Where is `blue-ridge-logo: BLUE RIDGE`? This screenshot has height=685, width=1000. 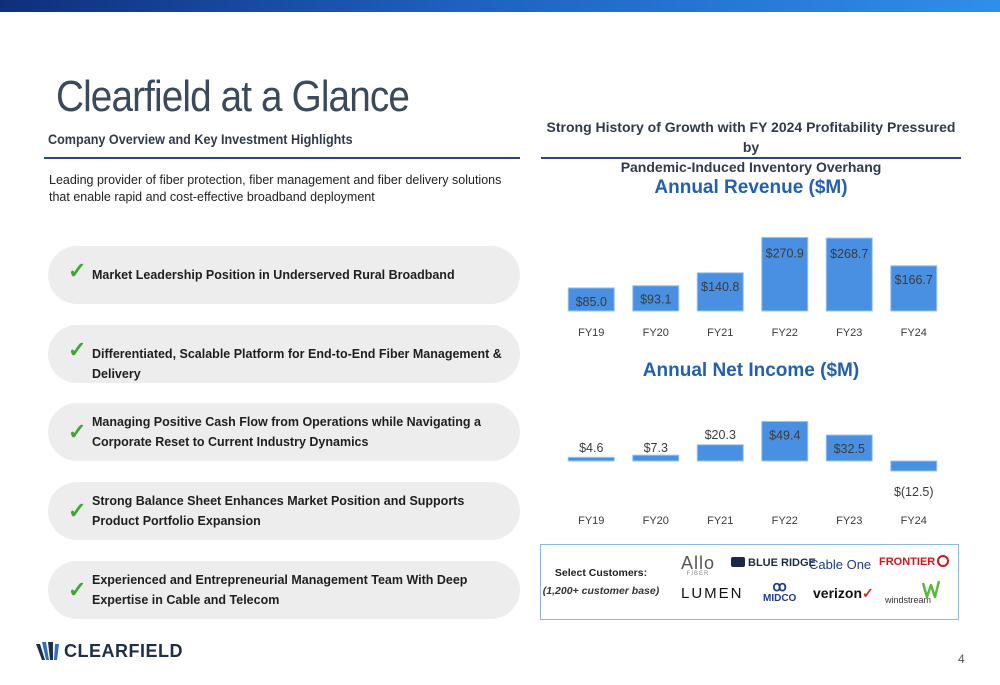 blue-ridge-logo: BLUE RIDGE is located at coordinates (773, 563).